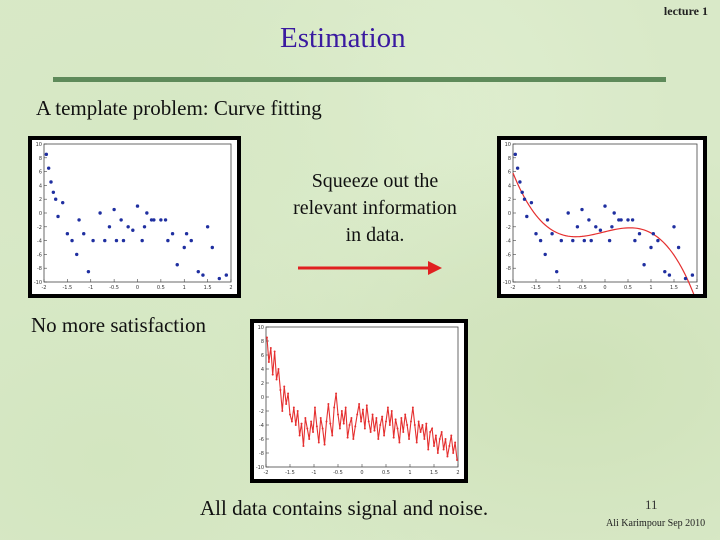 This screenshot has height=540, width=720. What do you see at coordinates (509, 159) in the screenshot?
I see `y-tick-label: 8` at bounding box center [509, 159].